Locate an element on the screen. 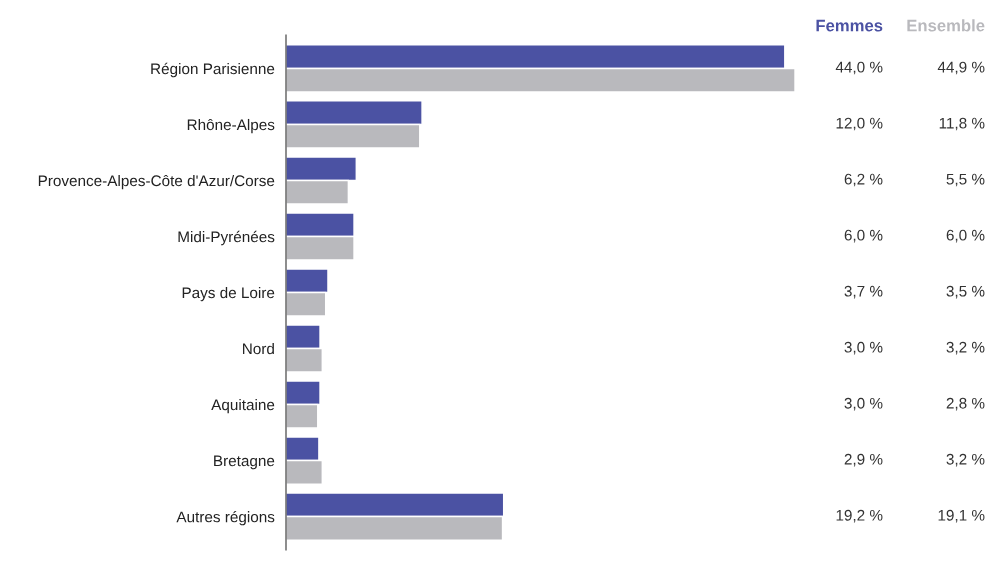  y-tick-label: Région Parisienne is located at coordinates (213, 70).